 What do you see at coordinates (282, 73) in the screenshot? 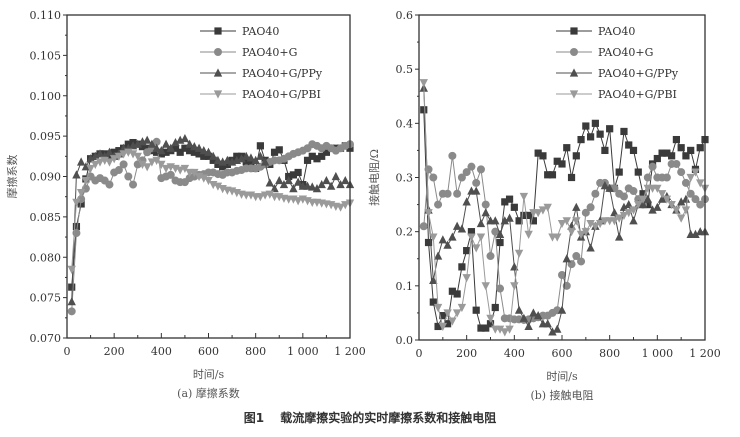
I see `legend-label: PAO40+G/PPy` at bounding box center [282, 73].